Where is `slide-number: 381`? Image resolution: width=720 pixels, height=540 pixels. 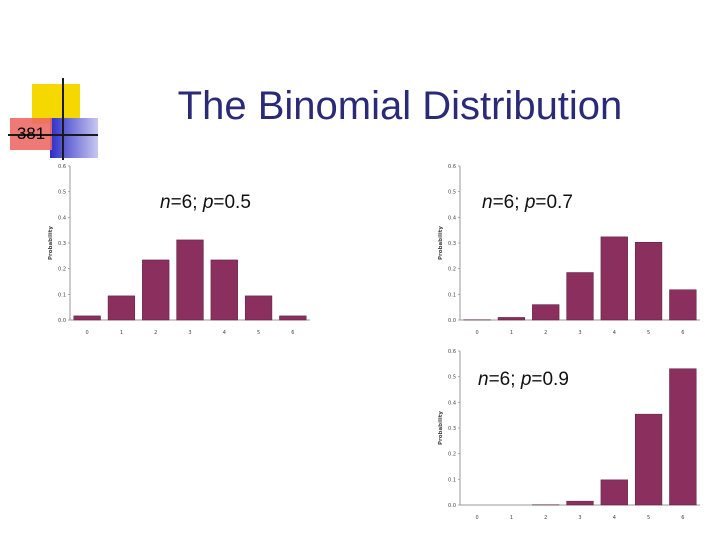 slide-number: 381 is located at coordinates (31, 133).